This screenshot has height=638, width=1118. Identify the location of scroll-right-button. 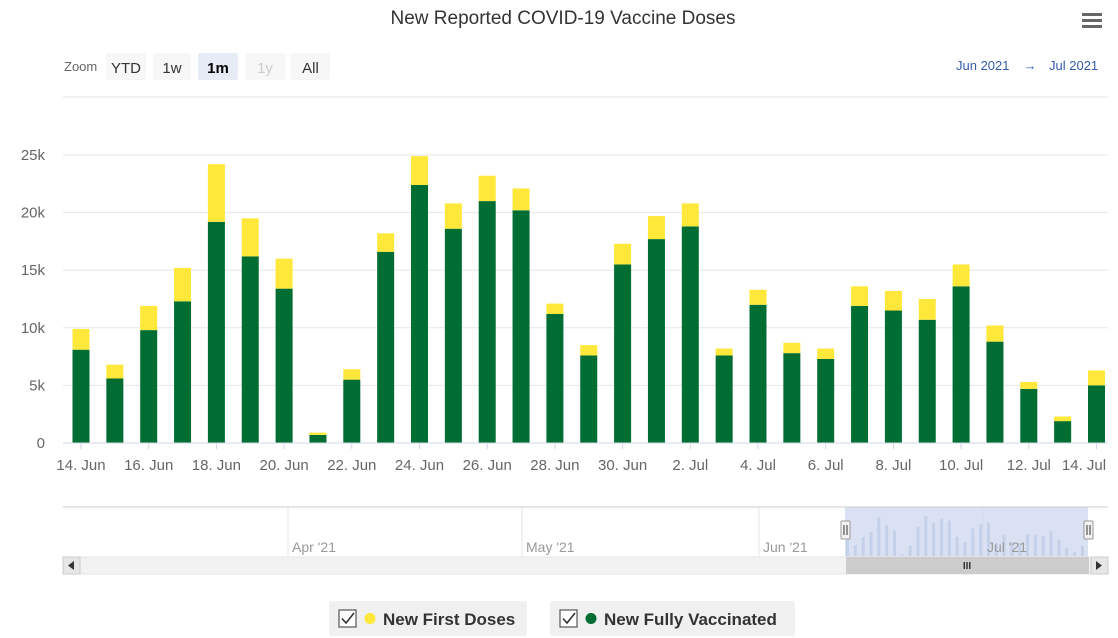
(1099, 565).